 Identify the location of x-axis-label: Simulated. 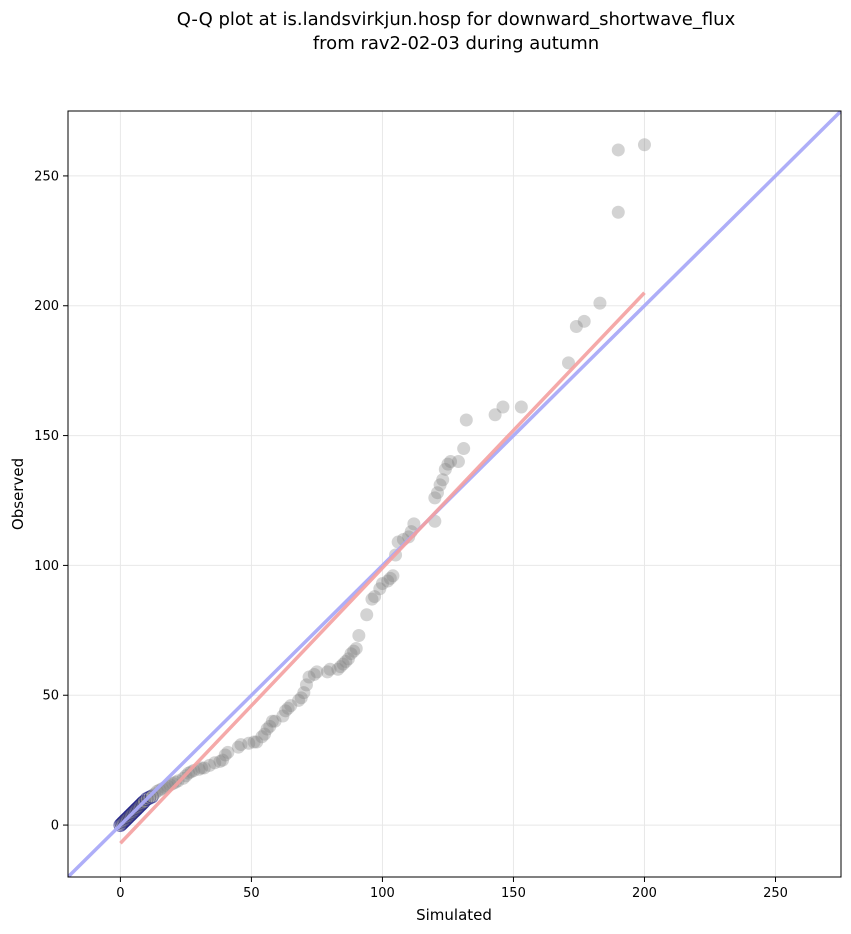
(454, 915).